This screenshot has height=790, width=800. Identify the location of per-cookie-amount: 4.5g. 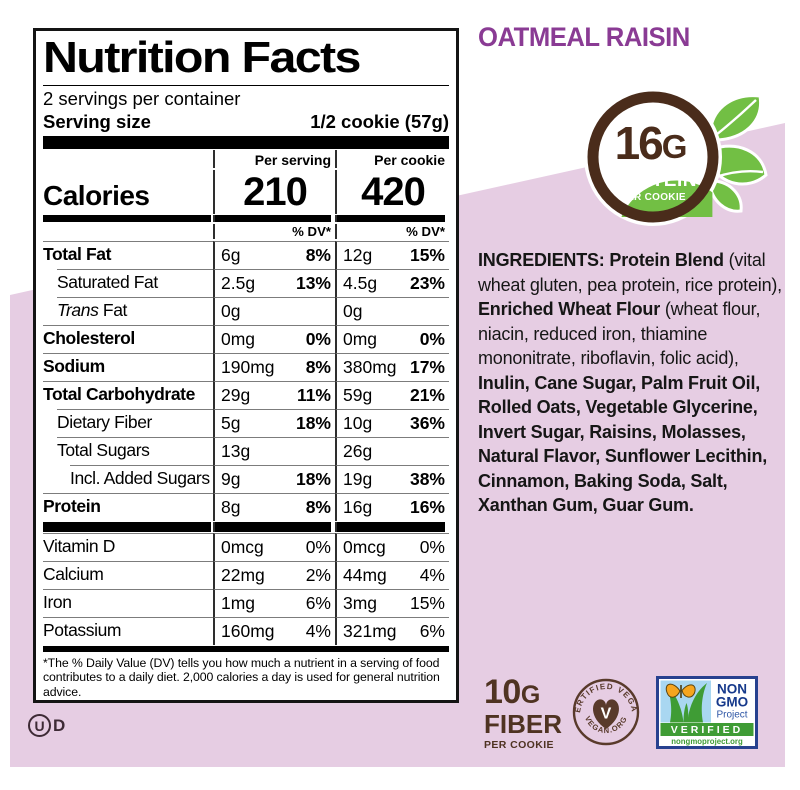
(360, 282).